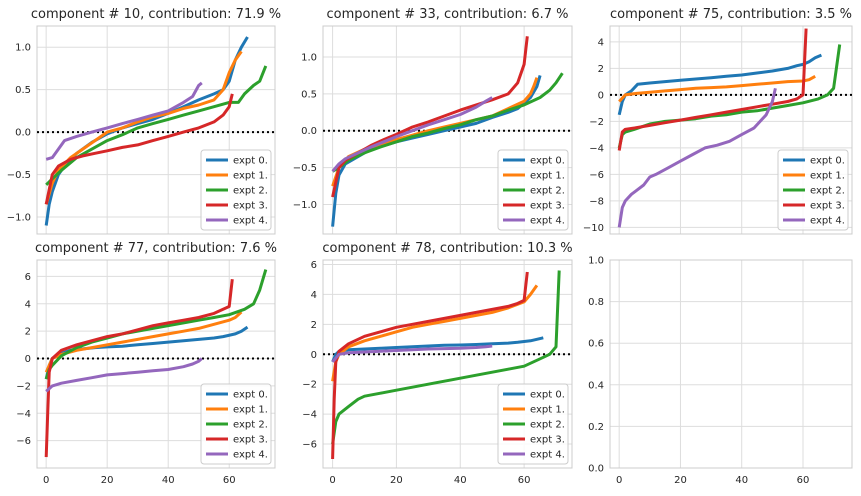 Image resolution: width=861 pixels, height=496 pixels. Describe the element at coordinates (156, 14) in the screenshot. I see `chart-title: component # 10, contribution: 71.9 %` at that location.